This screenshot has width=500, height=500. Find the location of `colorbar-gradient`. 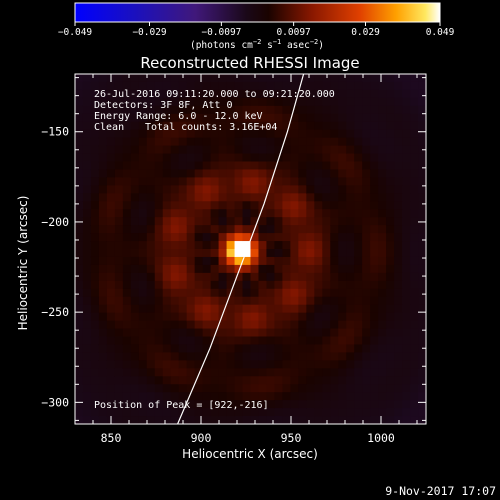

colorbar-gradient is located at coordinates (257, 12).